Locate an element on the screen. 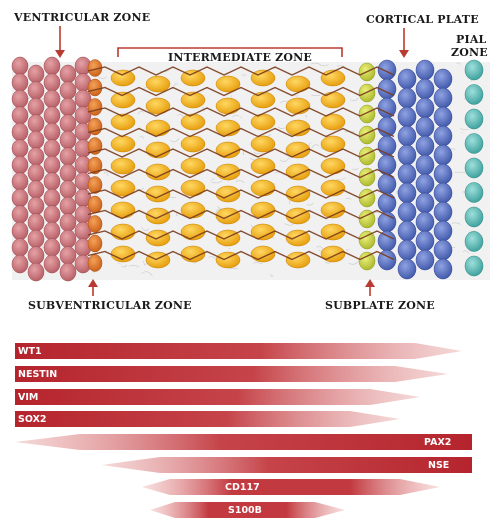  subventricular-zone-label: SUBVENTRICULAR ZONE is located at coordinates (110, 305).